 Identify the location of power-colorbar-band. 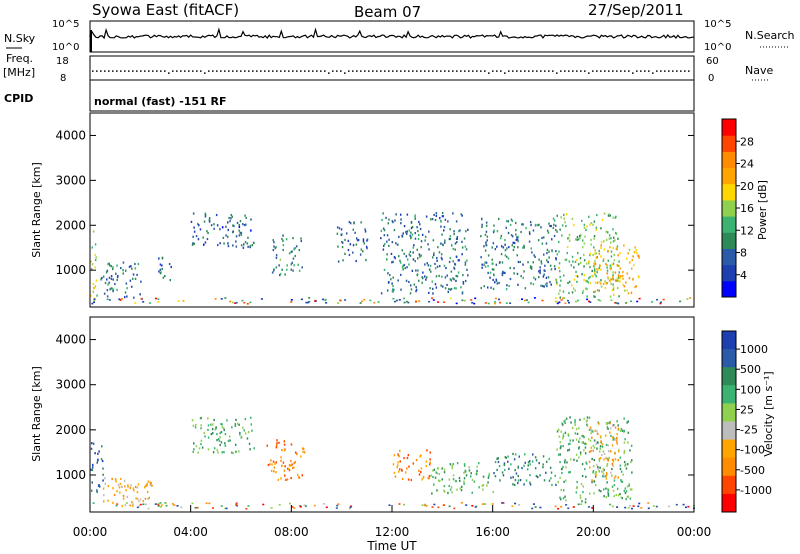
(729, 176).